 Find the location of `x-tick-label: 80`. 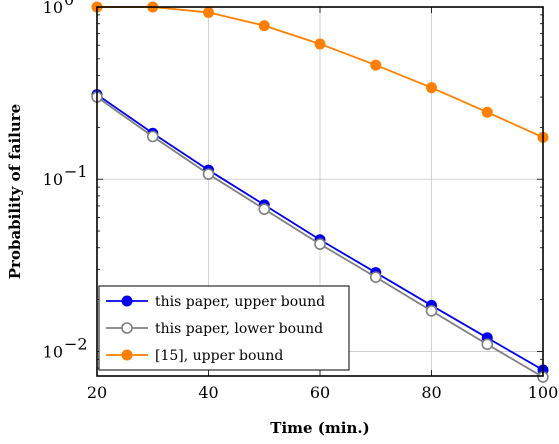

x-tick-label: 80 is located at coordinates (431, 392).